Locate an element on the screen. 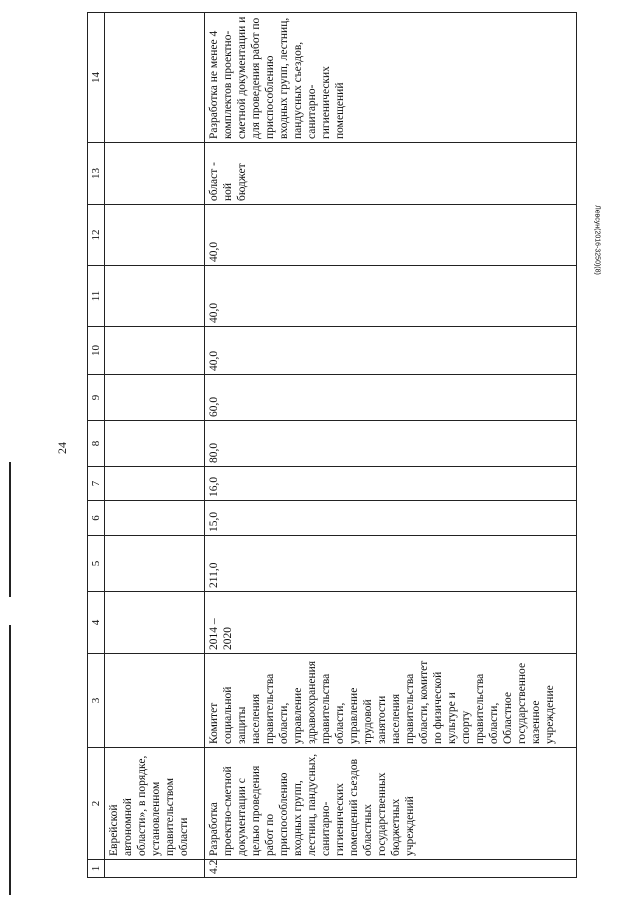 Image resolution: width=640 pixels, height=905 pixels. col-header-5: 5 is located at coordinates (96, 563).